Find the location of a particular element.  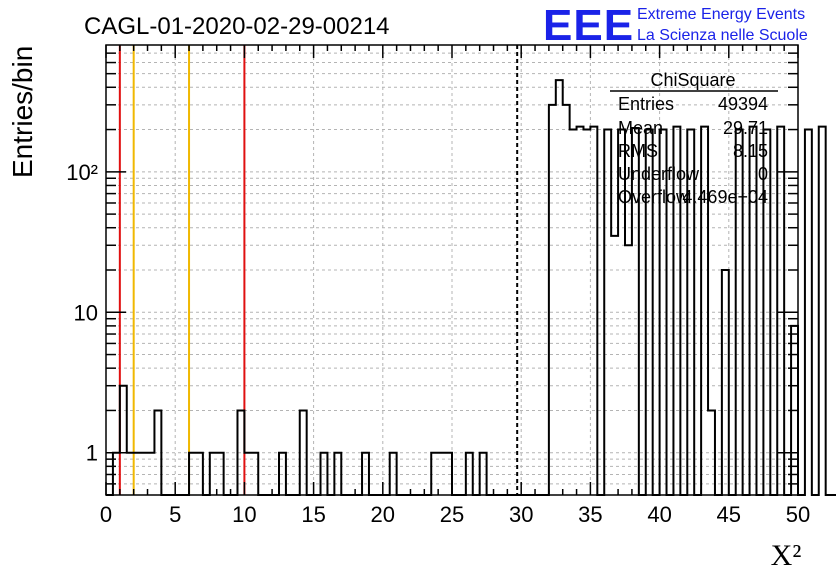

x-tick-label: 35 is located at coordinates (590, 514).